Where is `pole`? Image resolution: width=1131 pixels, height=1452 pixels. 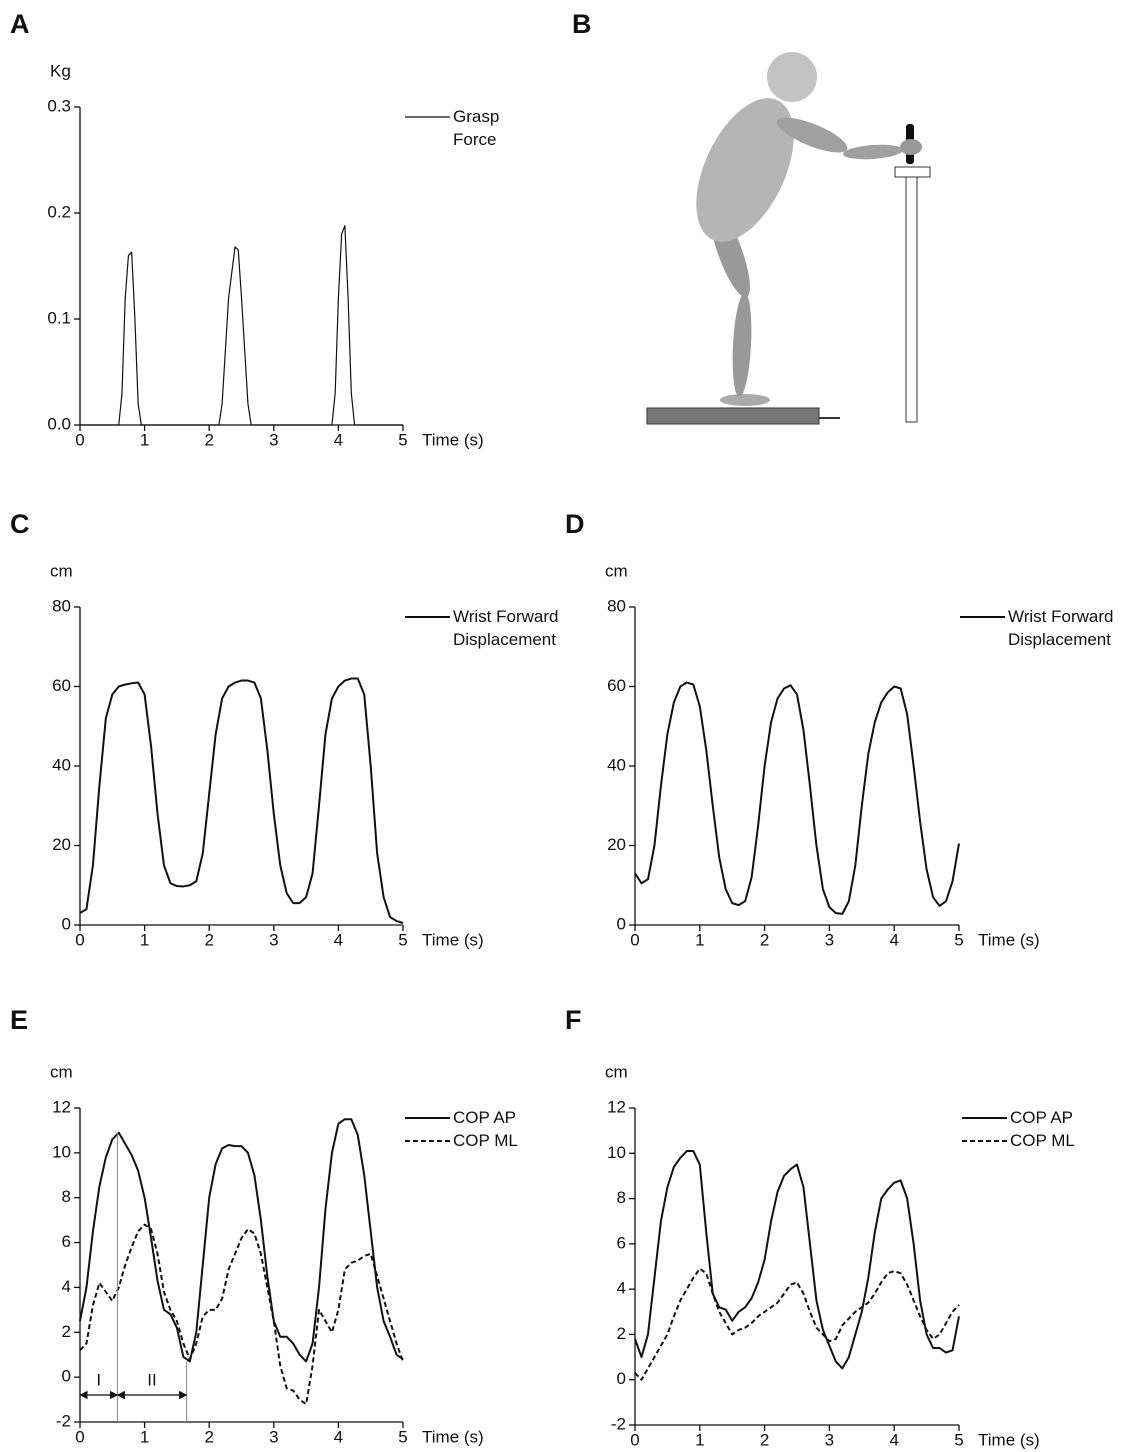 pole is located at coordinates (911, 299).